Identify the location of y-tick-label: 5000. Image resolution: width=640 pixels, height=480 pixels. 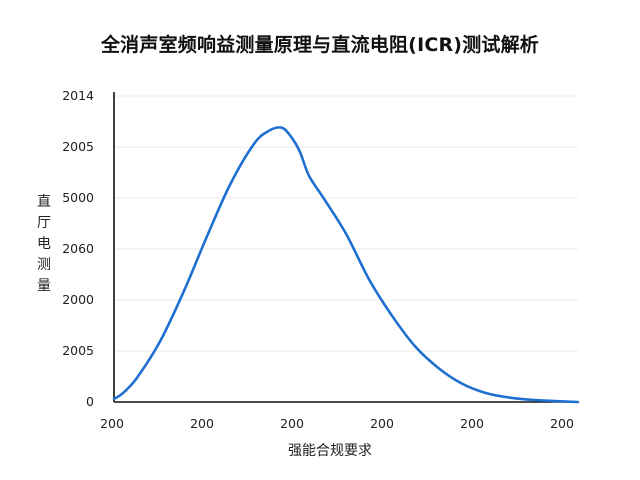
(78, 197).